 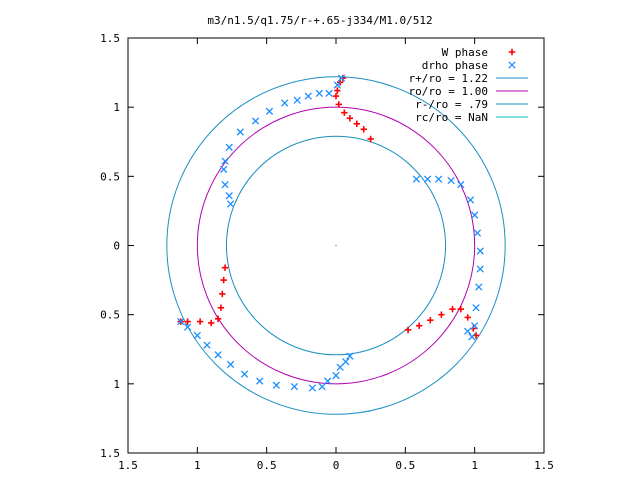 I want to click on y-tick-label: 0, so click(x=116, y=246).